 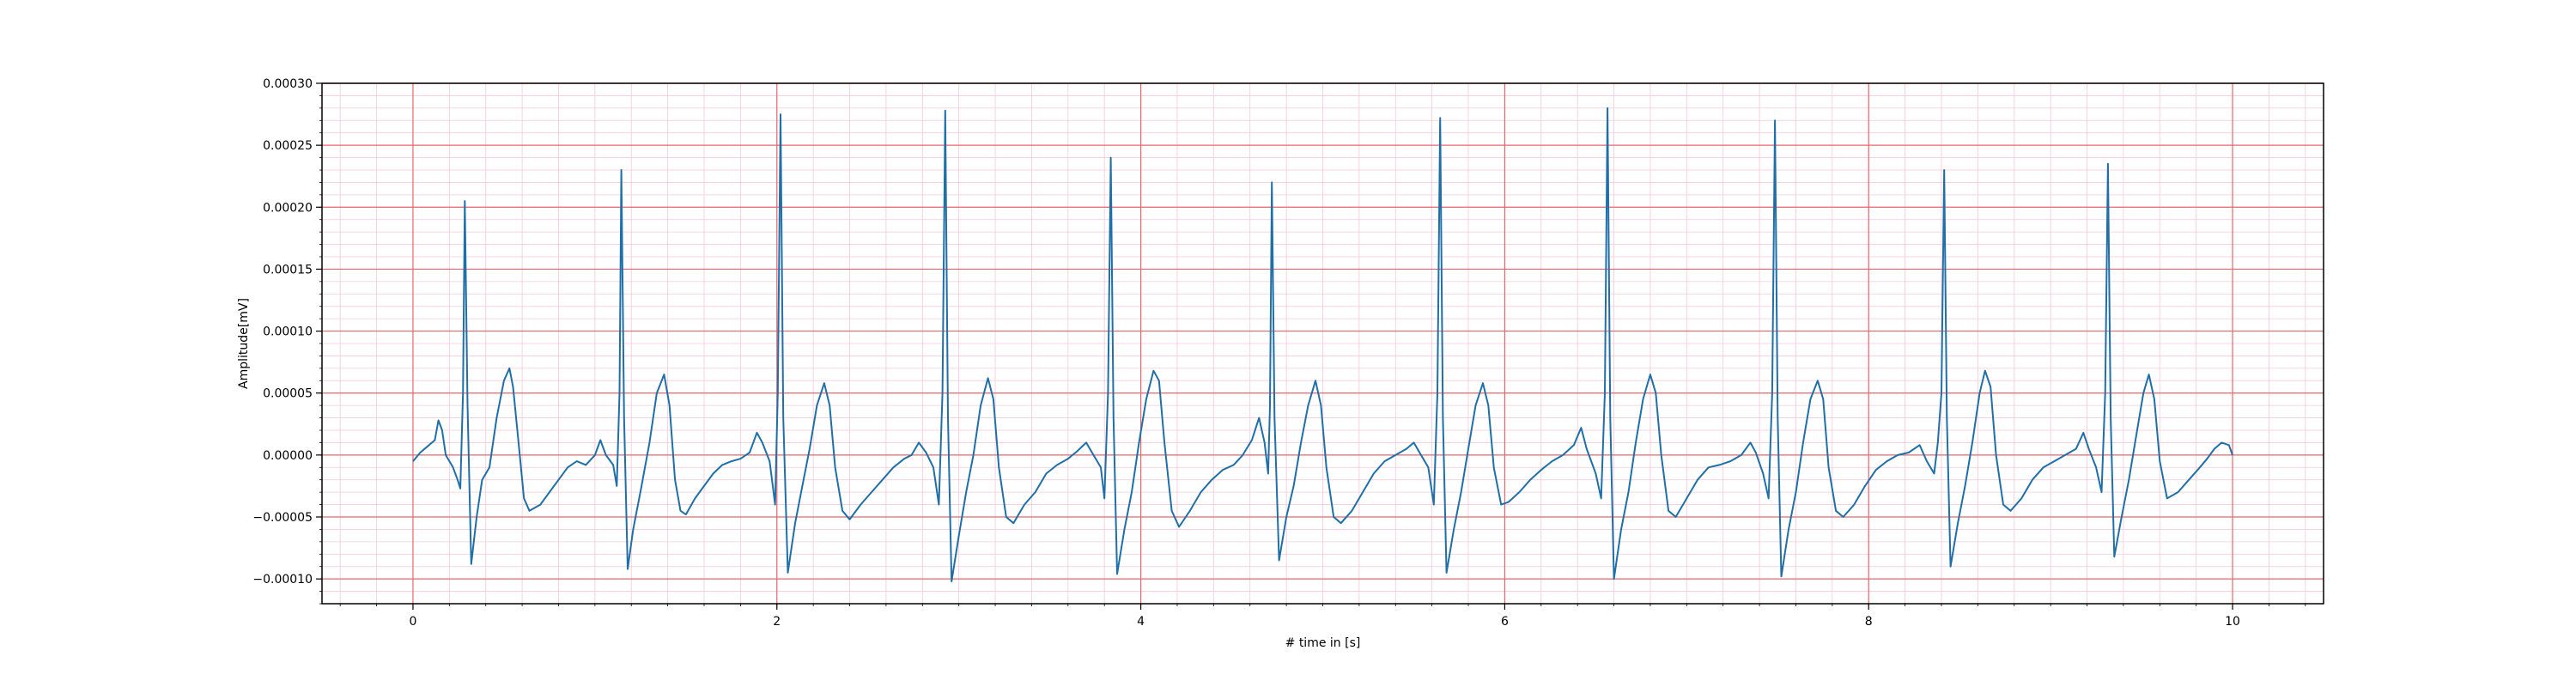 I want to click on y-tick-label: −0.00005, so click(x=282, y=518).